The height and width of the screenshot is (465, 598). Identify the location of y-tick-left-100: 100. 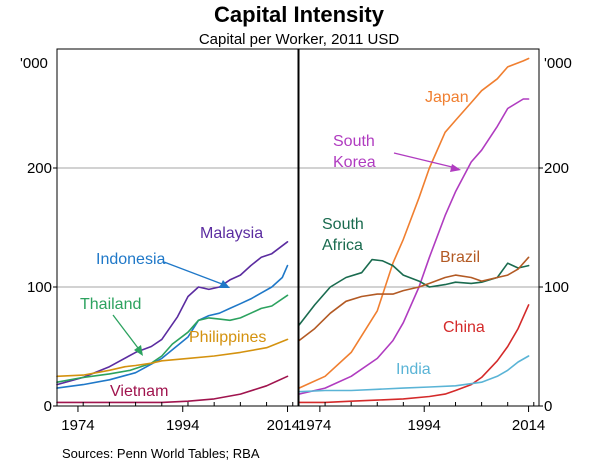
(39, 287).